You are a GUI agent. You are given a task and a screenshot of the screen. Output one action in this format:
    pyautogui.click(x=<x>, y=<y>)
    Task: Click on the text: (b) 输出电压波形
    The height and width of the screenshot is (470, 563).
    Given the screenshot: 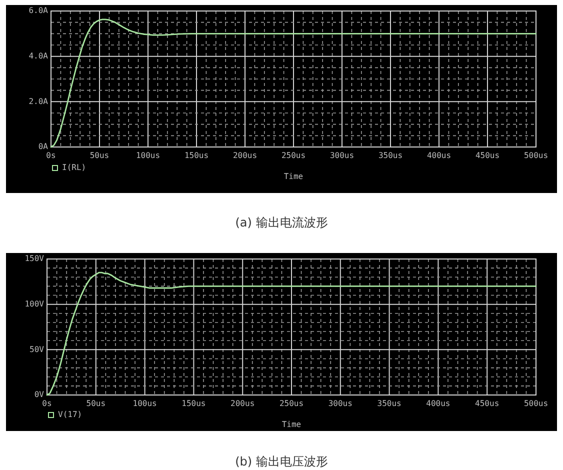 What is the action you would take?
    pyautogui.click(x=281, y=461)
    